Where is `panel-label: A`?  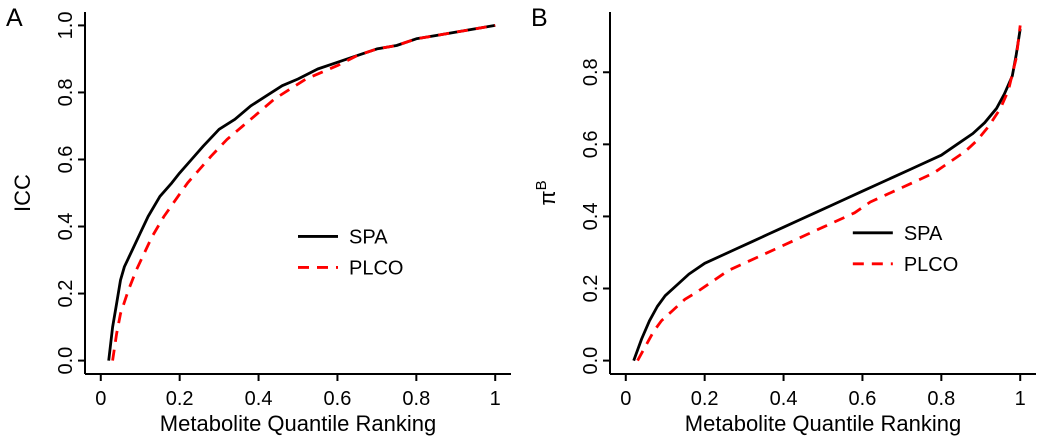
panel-label: A is located at coordinates (14, 18).